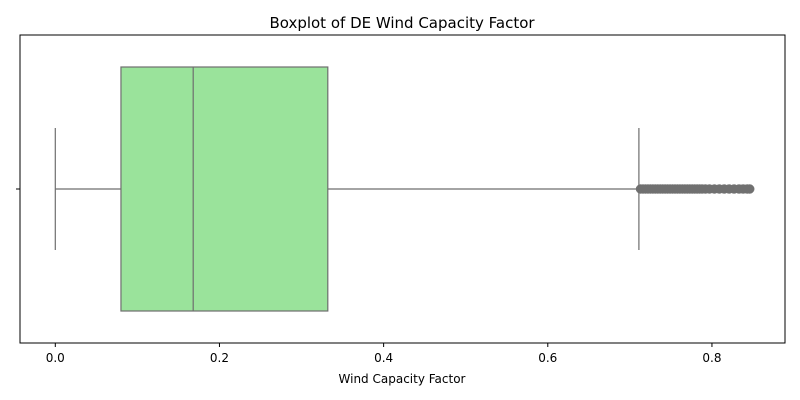 This screenshot has height=400, width=800. I want to click on chart-title: Boxplot of DE Wind Capacity Factor, so click(402, 23).